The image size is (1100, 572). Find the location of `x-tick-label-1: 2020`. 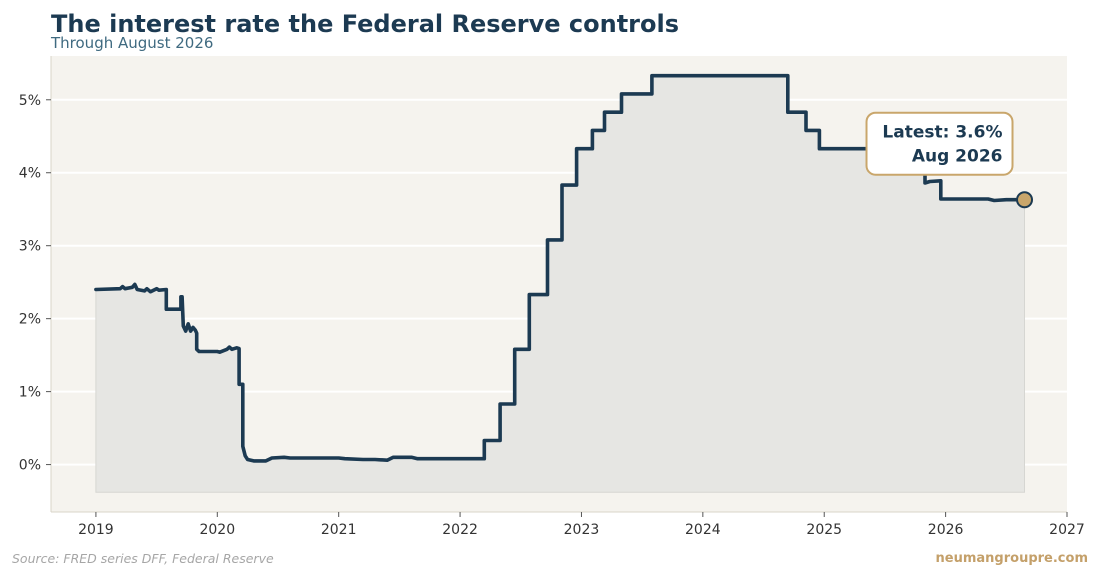

x-tick-label-1: 2020 is located at coordinates (217, 530).